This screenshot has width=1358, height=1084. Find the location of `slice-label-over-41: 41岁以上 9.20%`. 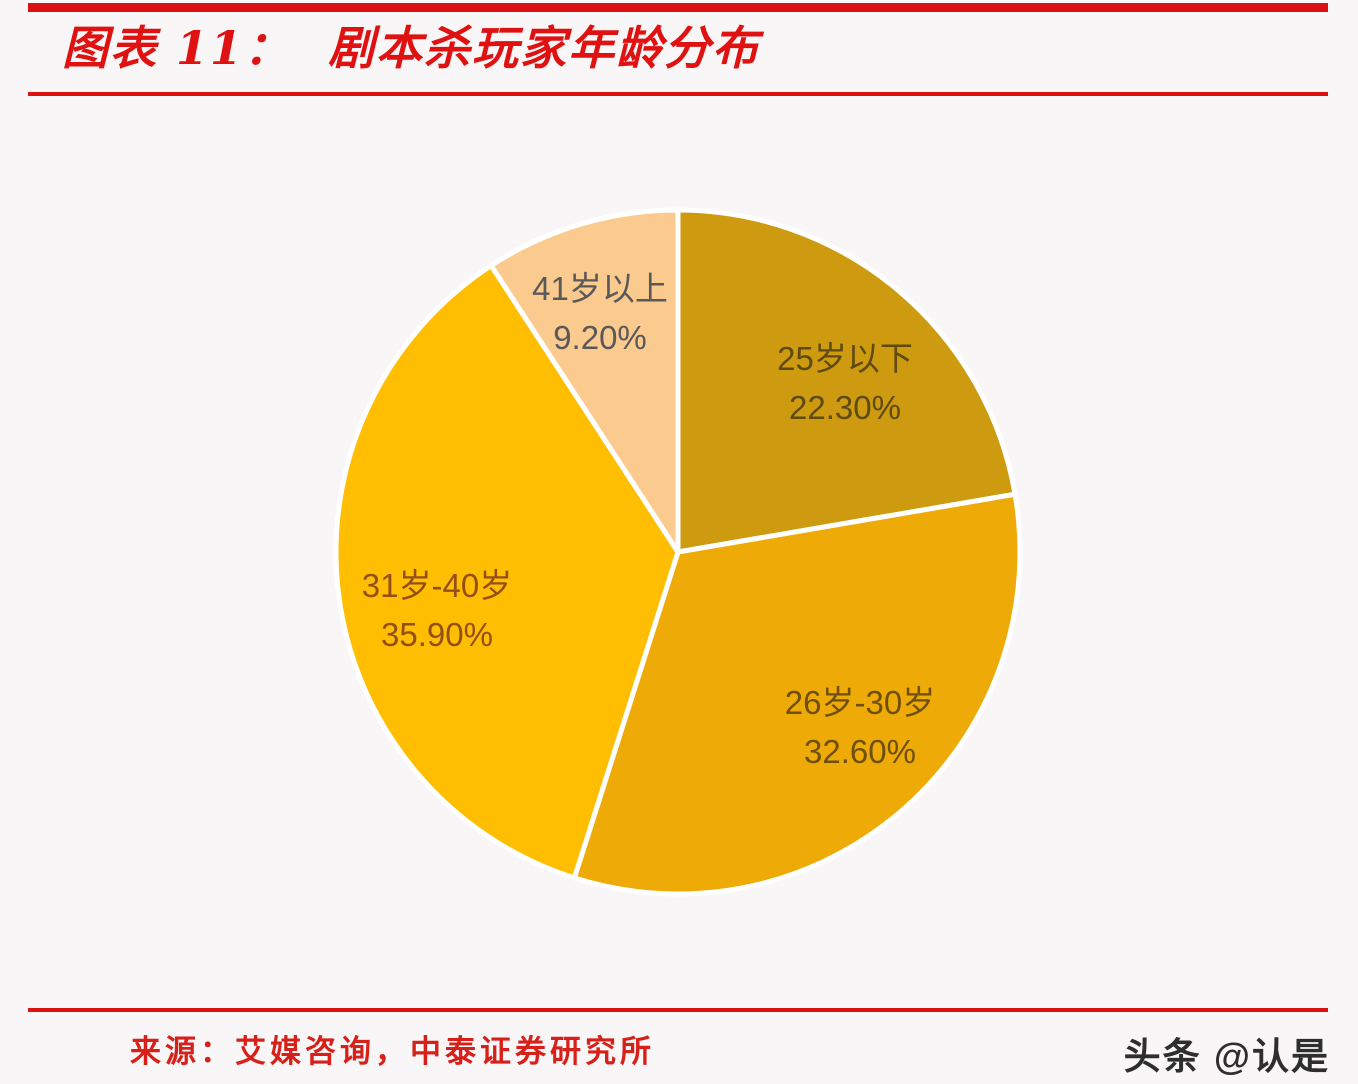

slice-label-over-41: 41岁以上 9.20% is located at coordinates (600, 313).